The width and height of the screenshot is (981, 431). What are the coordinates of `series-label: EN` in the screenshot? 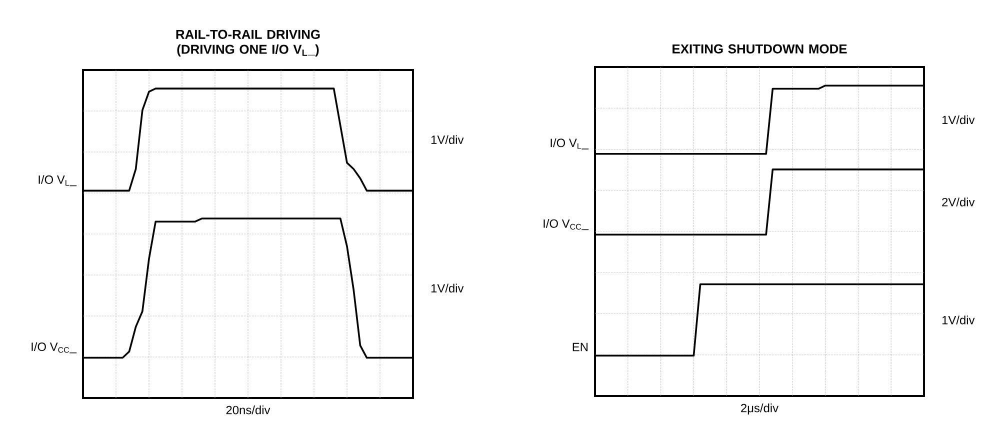 It's located at (580, 347).